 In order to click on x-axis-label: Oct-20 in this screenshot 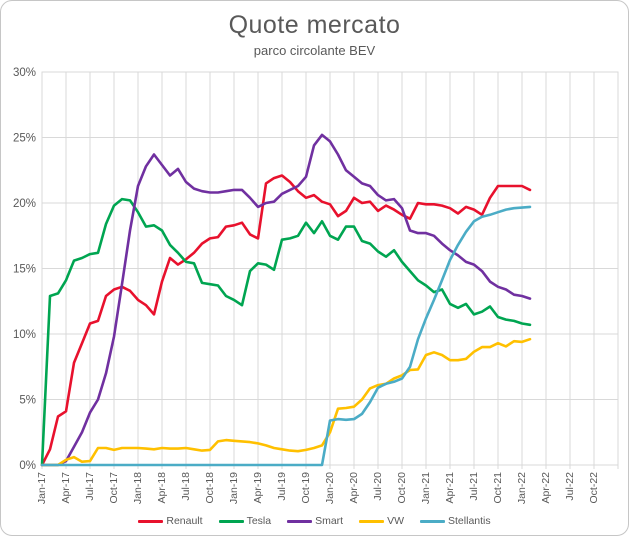, I will do `click(402, 488)`.